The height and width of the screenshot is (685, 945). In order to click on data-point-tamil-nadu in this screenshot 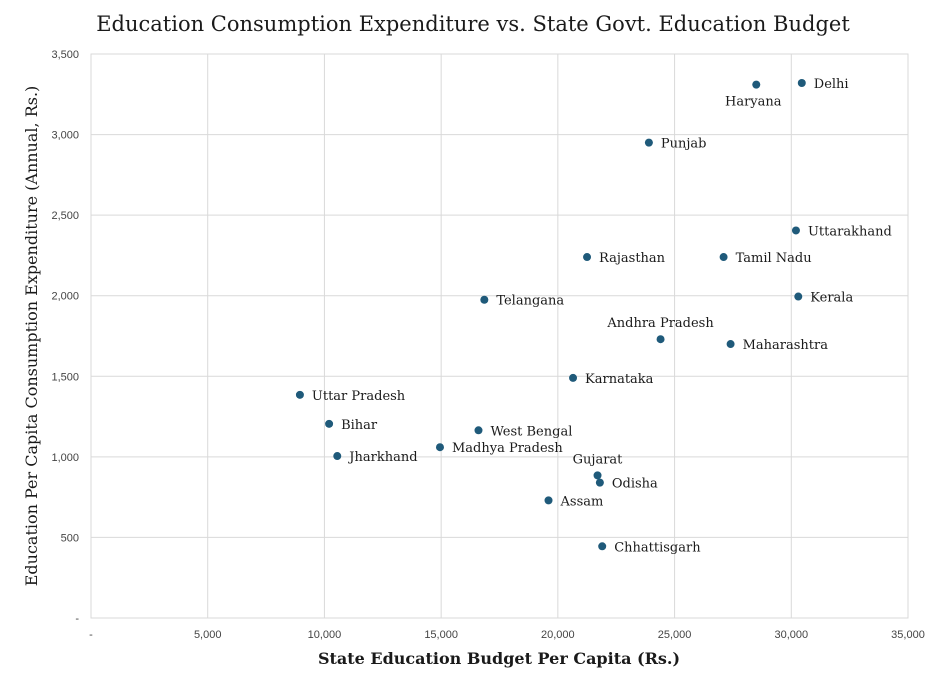, I will do `click(723, 257)`.